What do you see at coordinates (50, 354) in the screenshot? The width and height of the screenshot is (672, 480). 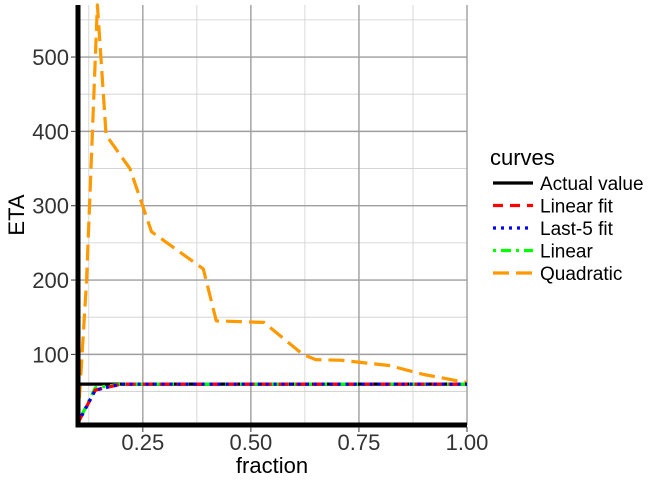 I see `y-tick-label: 100` at bounding box center [50, 354].